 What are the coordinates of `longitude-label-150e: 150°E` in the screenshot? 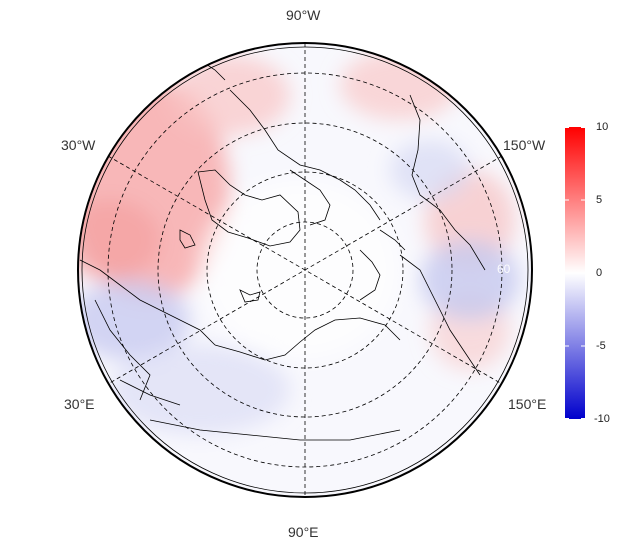 It's located at (527, 404).